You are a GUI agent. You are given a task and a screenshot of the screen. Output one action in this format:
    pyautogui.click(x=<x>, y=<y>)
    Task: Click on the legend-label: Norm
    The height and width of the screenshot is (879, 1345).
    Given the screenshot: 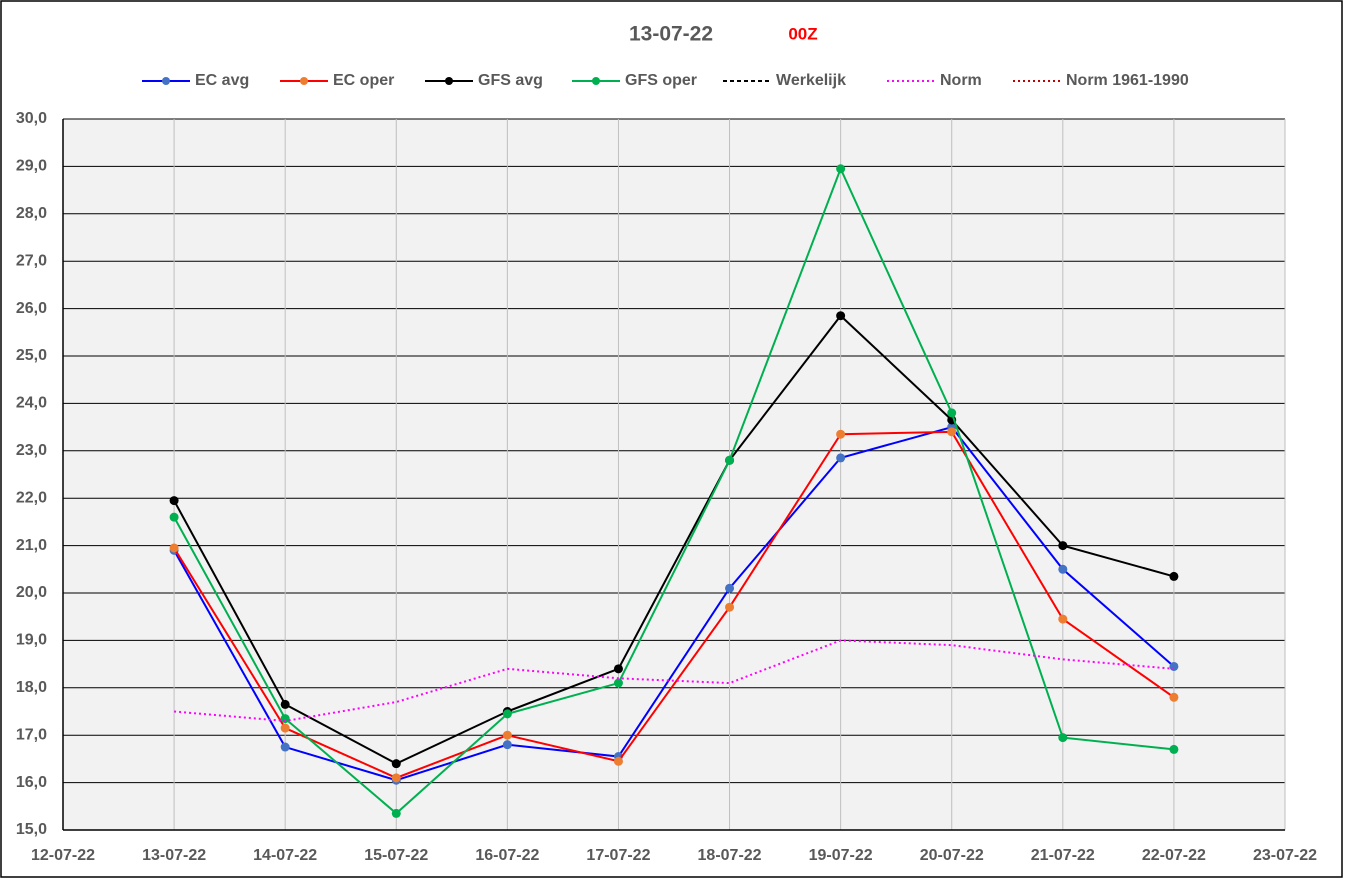 What is the action you would take?
    pyautogui.click(x=961, y=80)
    